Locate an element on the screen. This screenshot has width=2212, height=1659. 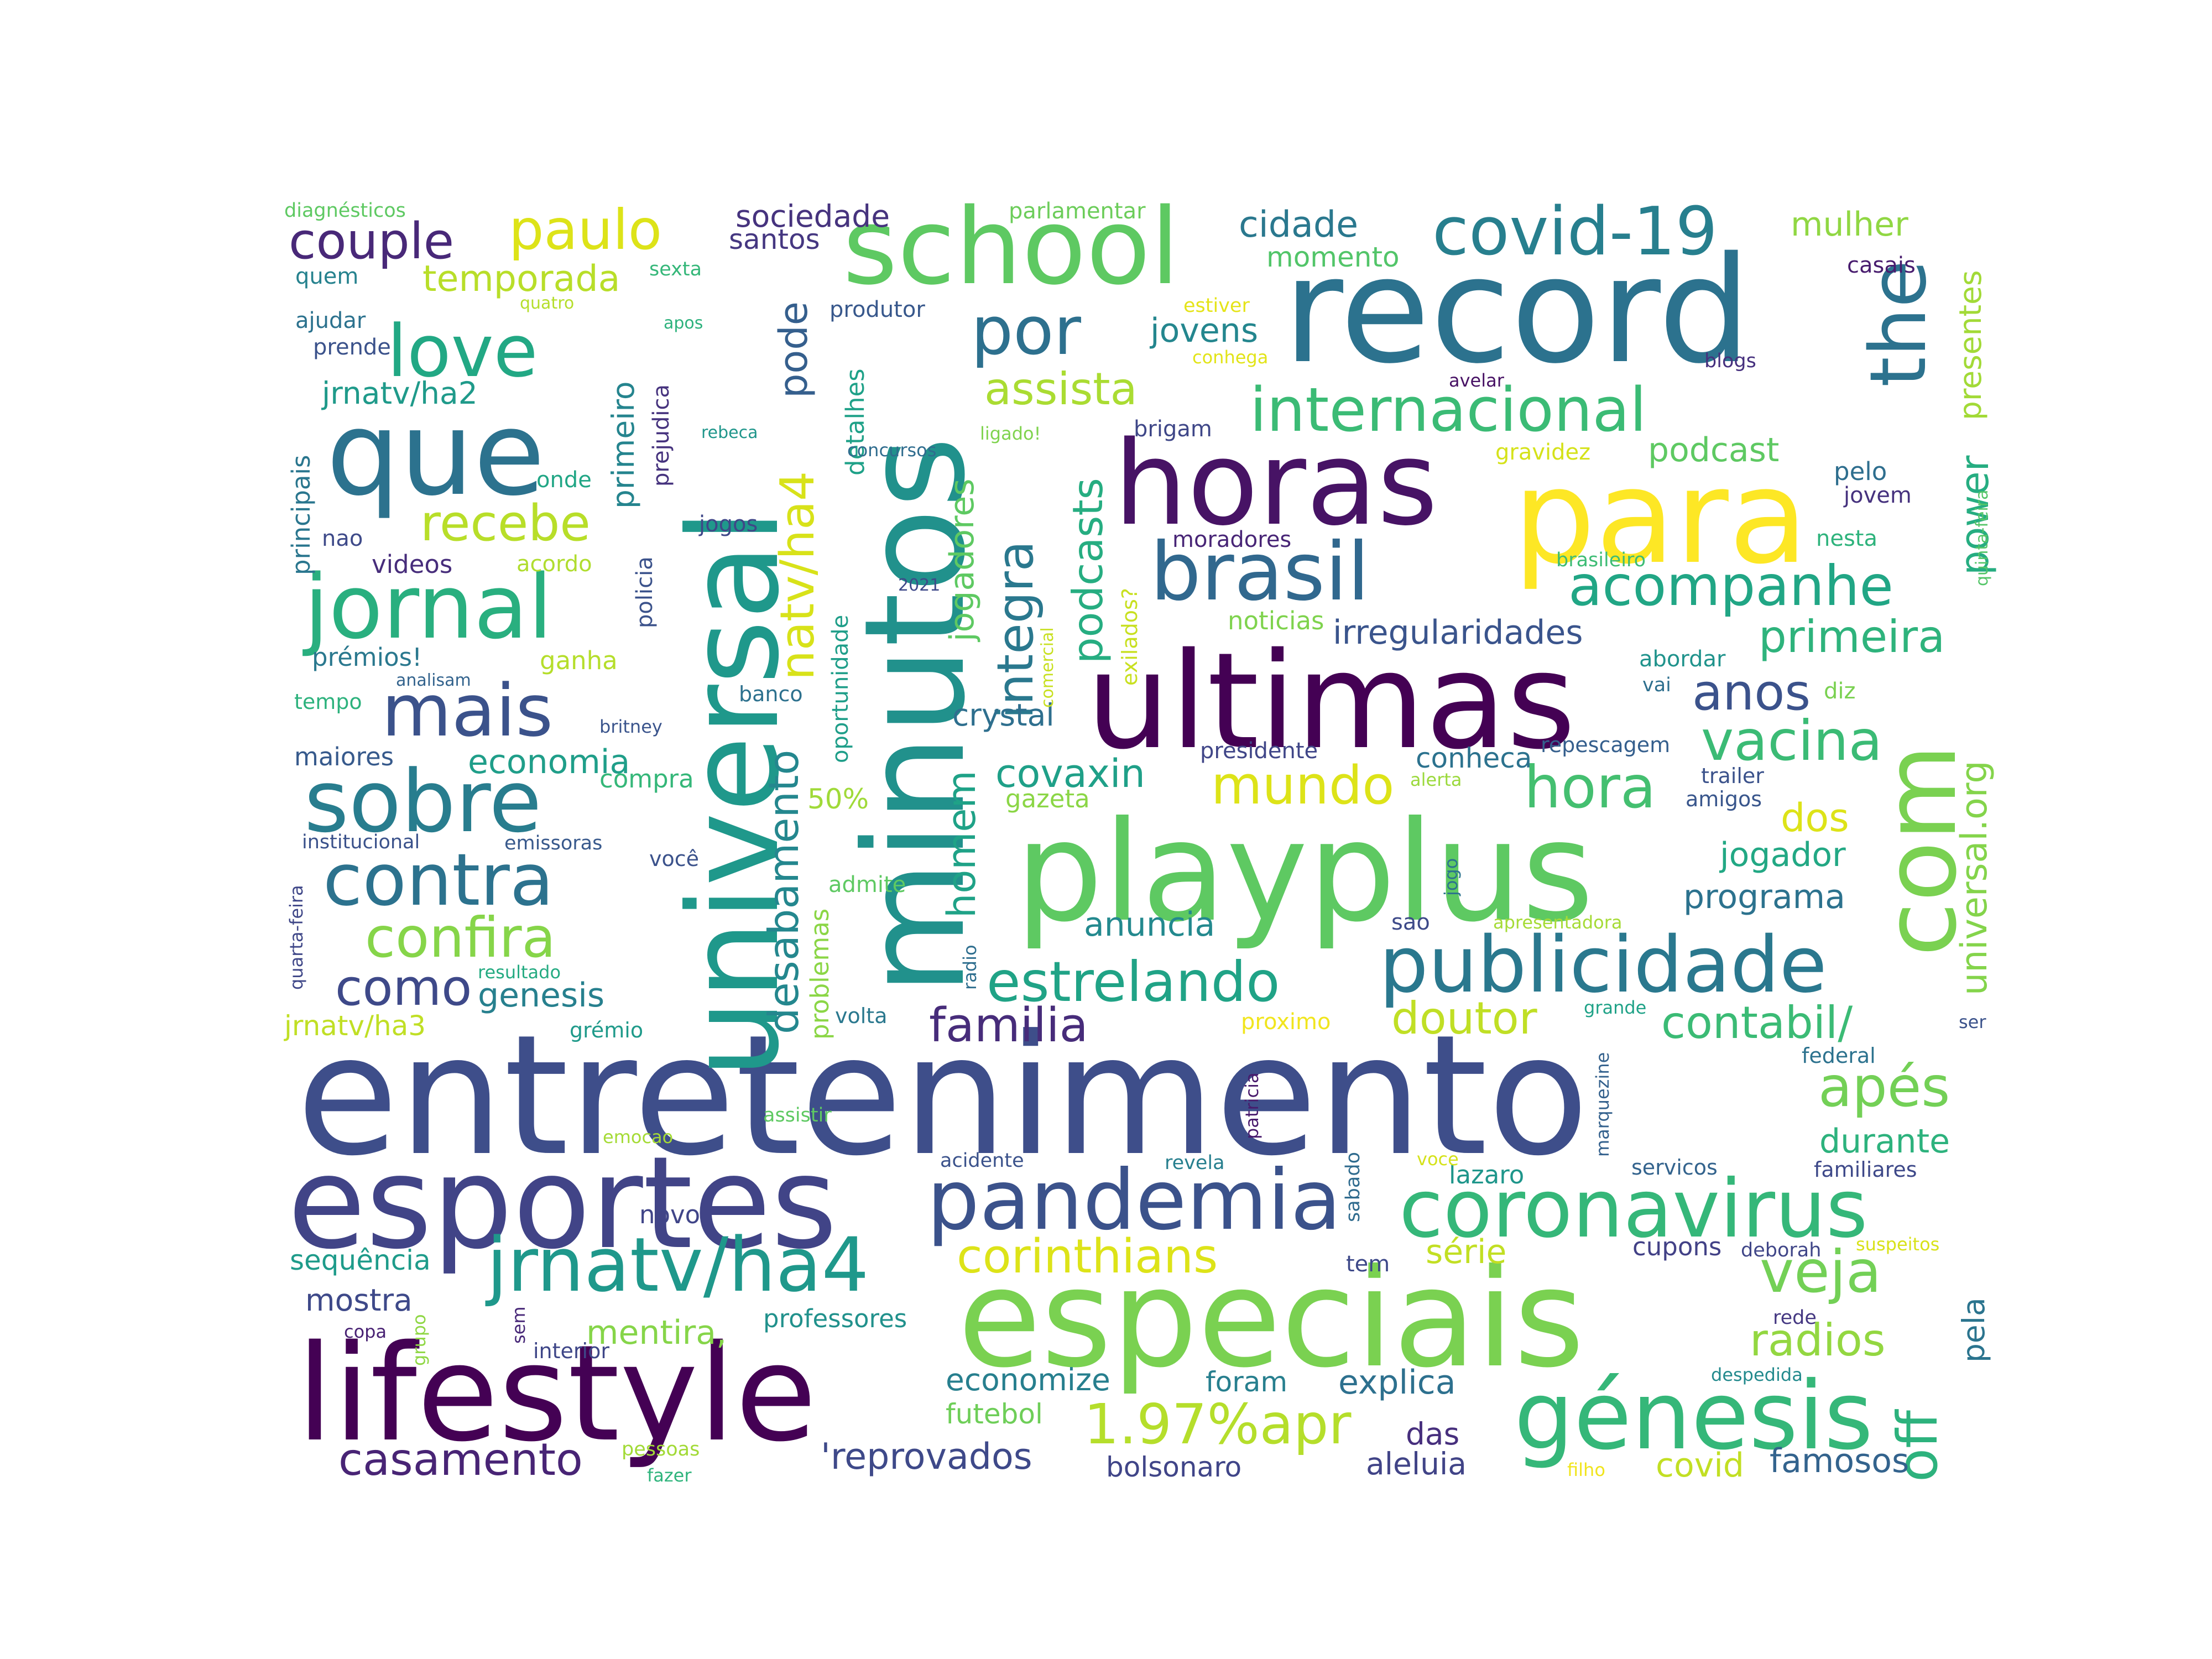
word-copa: copa is located at coordinates (365, 1331).